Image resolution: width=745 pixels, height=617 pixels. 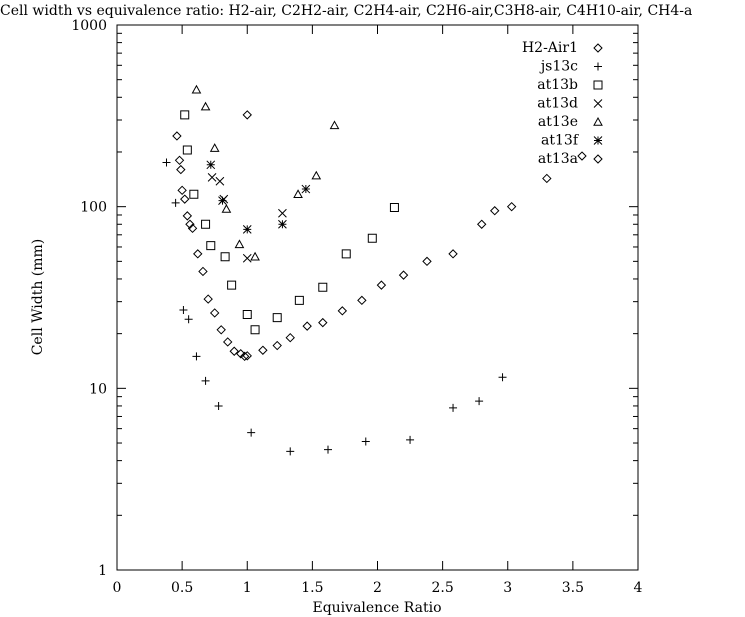 I want to click on x-tick-label: 1, so click(x=247, y=588).